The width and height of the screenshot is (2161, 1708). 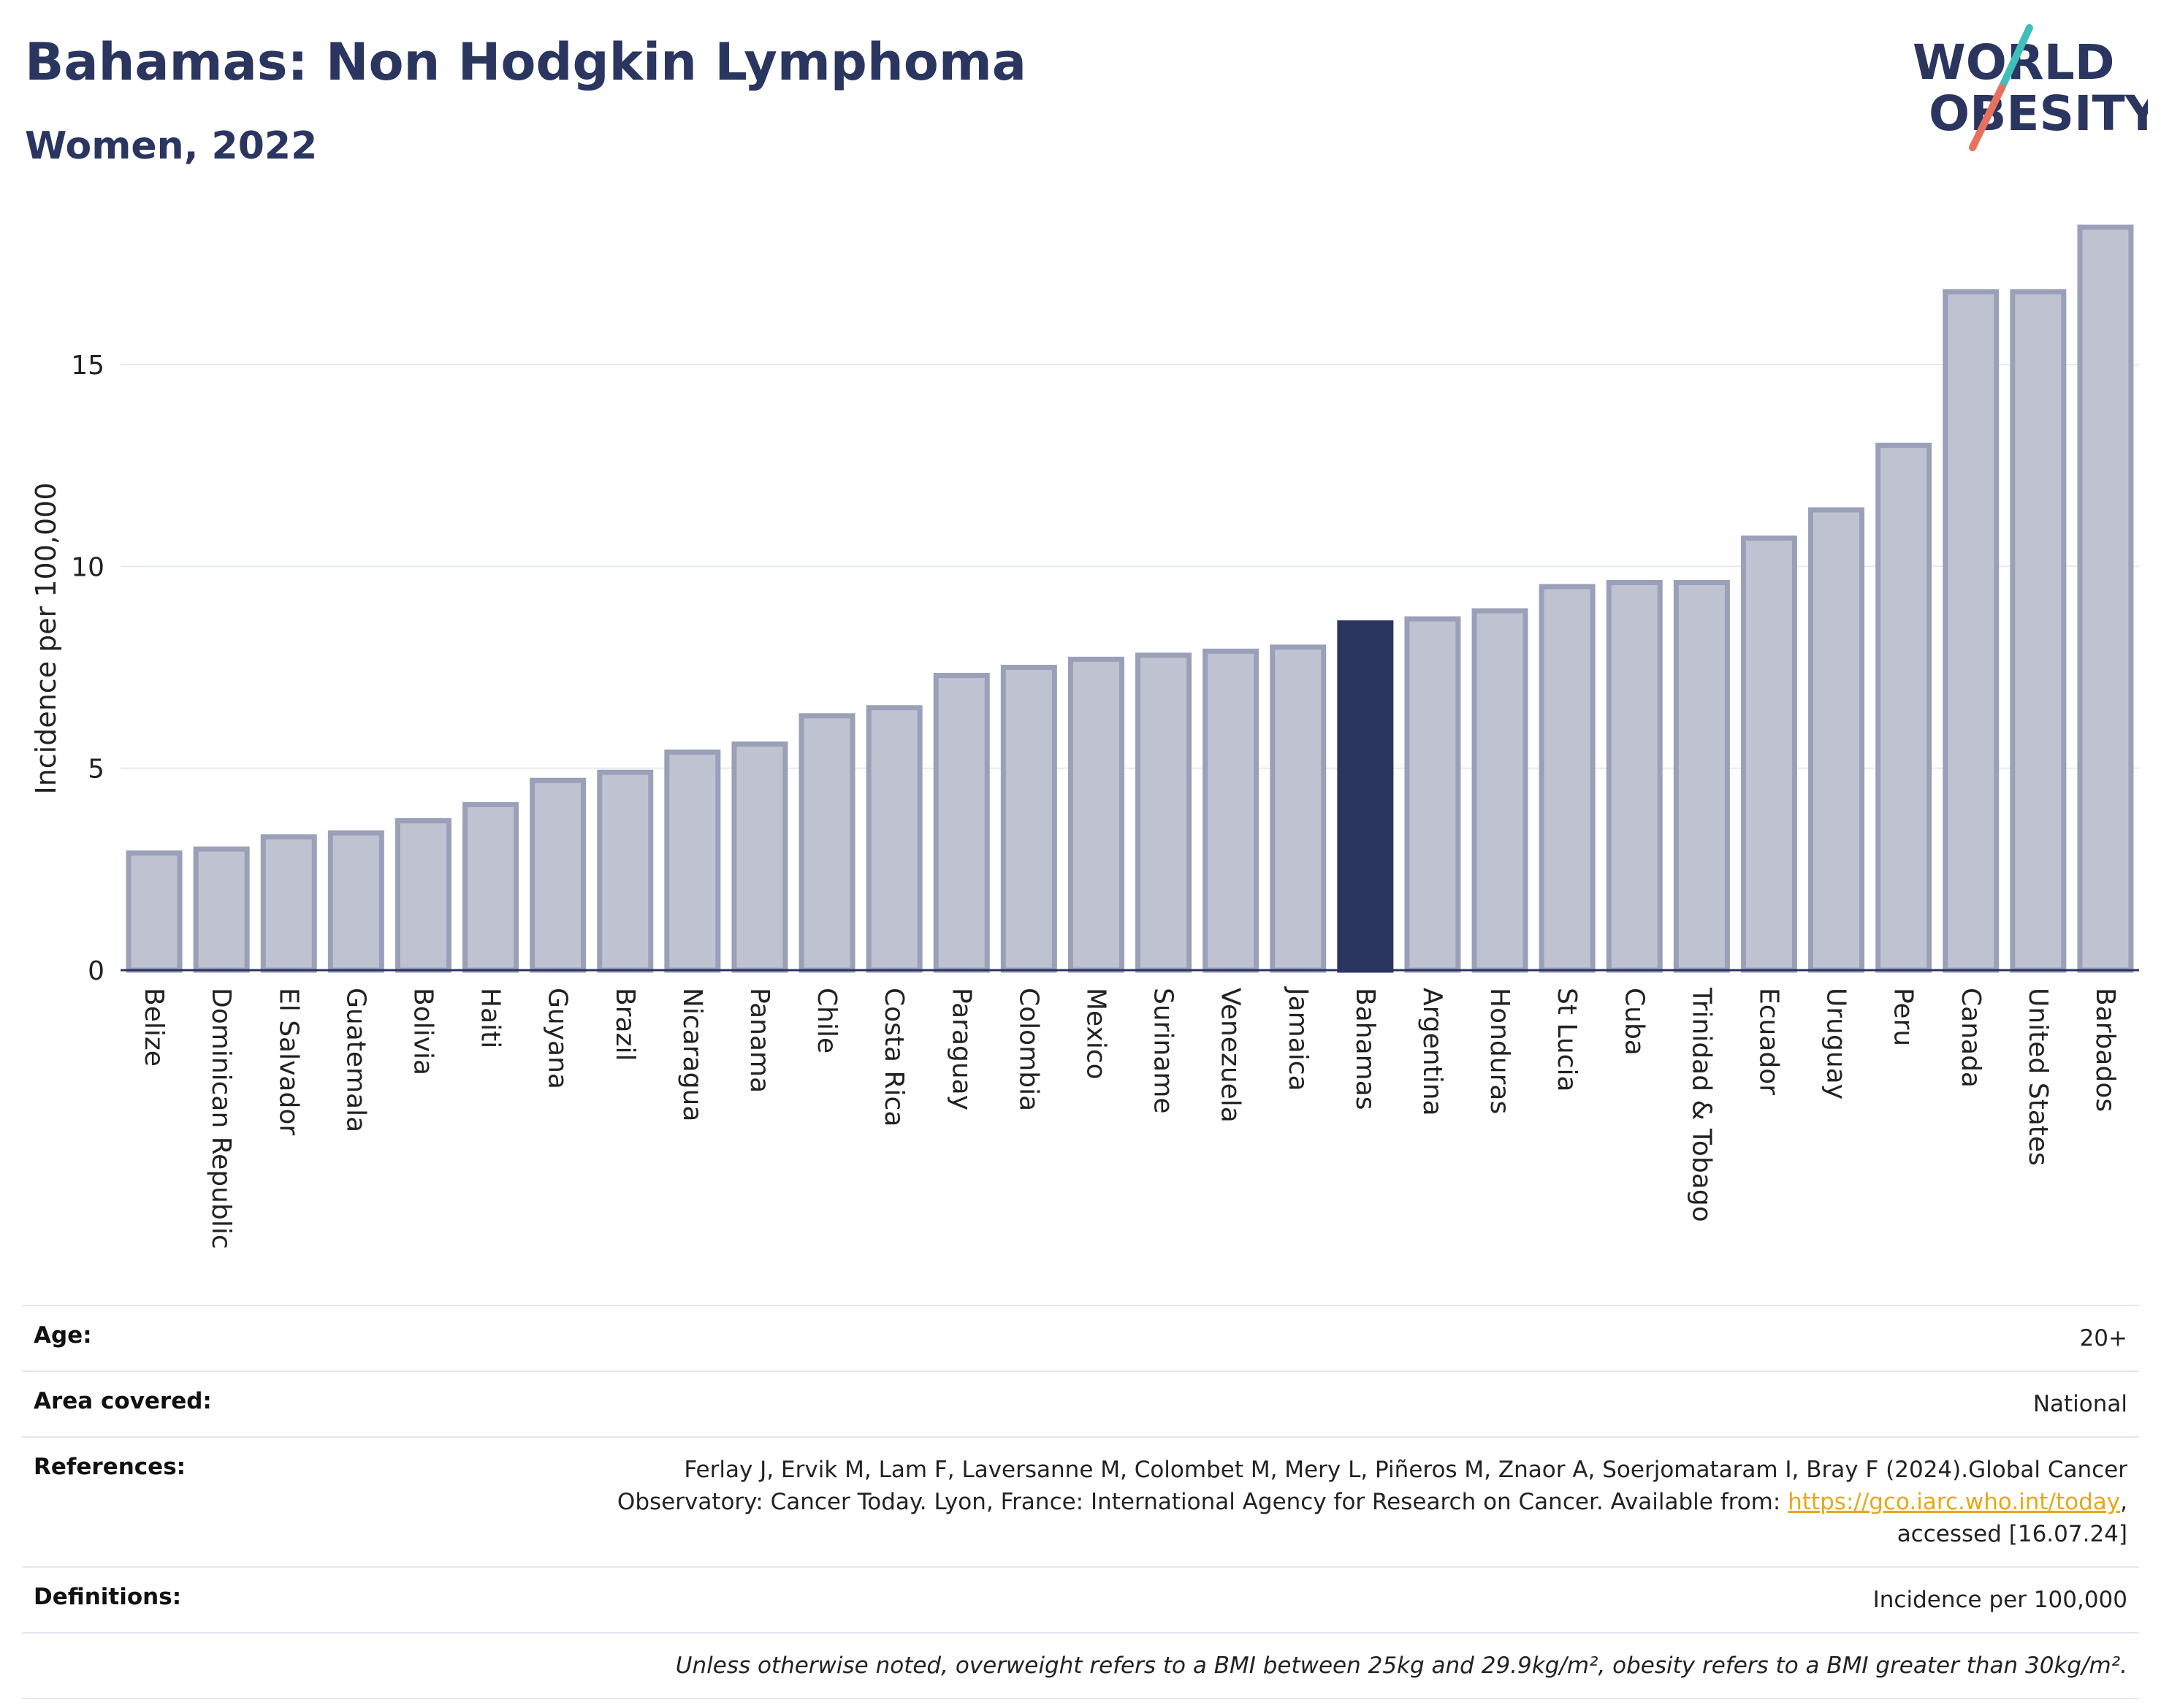 What do you see at coordinates (961, 1049) in the screenshot?
I see `x-tick-label: Paraguay` at bounding box center [961, 1049].